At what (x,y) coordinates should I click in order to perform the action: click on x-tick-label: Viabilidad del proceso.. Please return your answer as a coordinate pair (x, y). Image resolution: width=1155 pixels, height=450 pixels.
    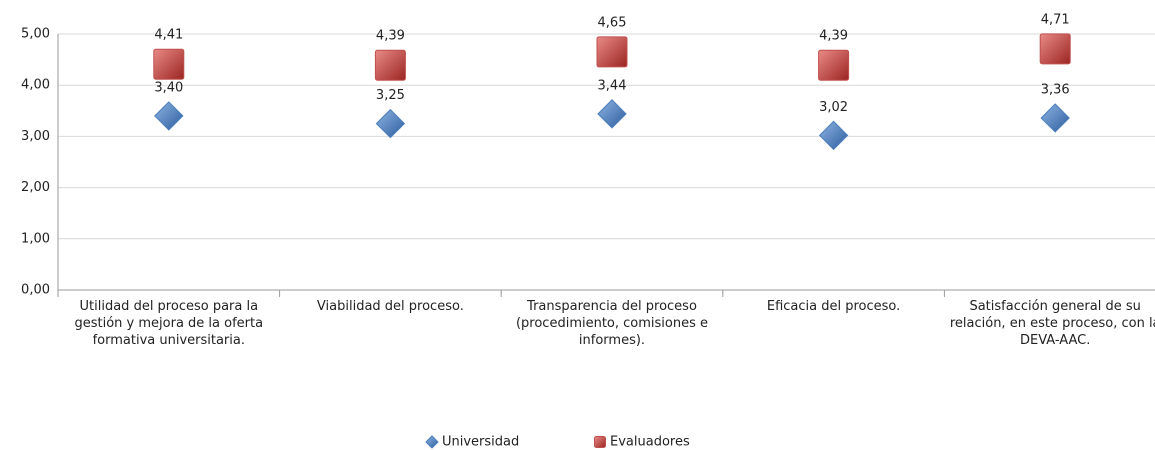
    Looking at the image, I should click on (390, 306).